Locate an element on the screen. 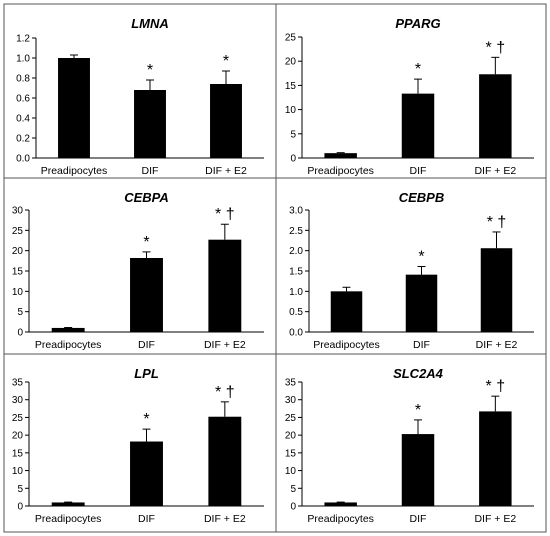  y-tick-label: 1.2 is located at coordinates (23, 39).